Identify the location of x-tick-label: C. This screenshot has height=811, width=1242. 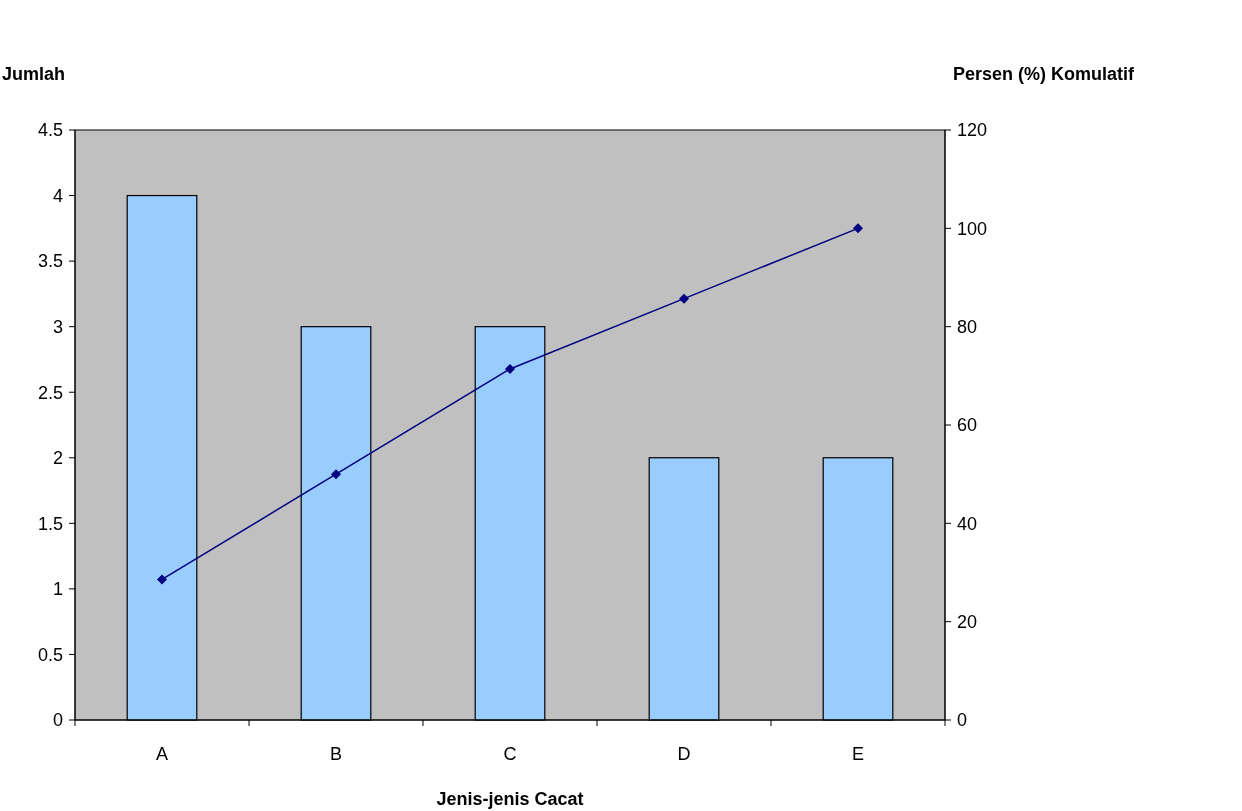
(510, 754).